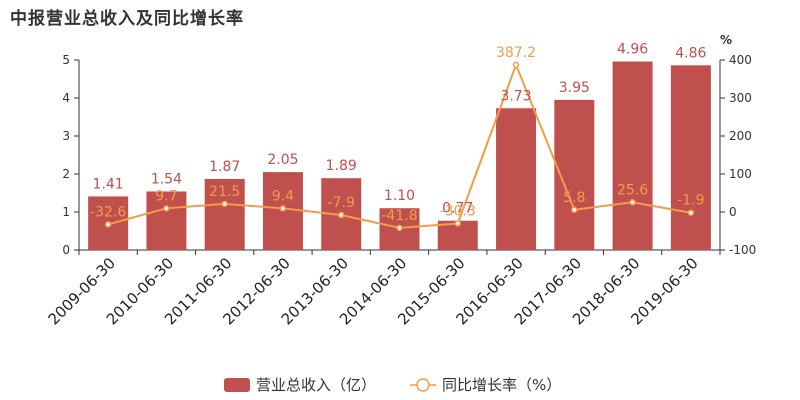 Image resolution: width=800 pixels, height=400 pixels. I want to click on growth-value-label: -41.8, so click(399, 216).